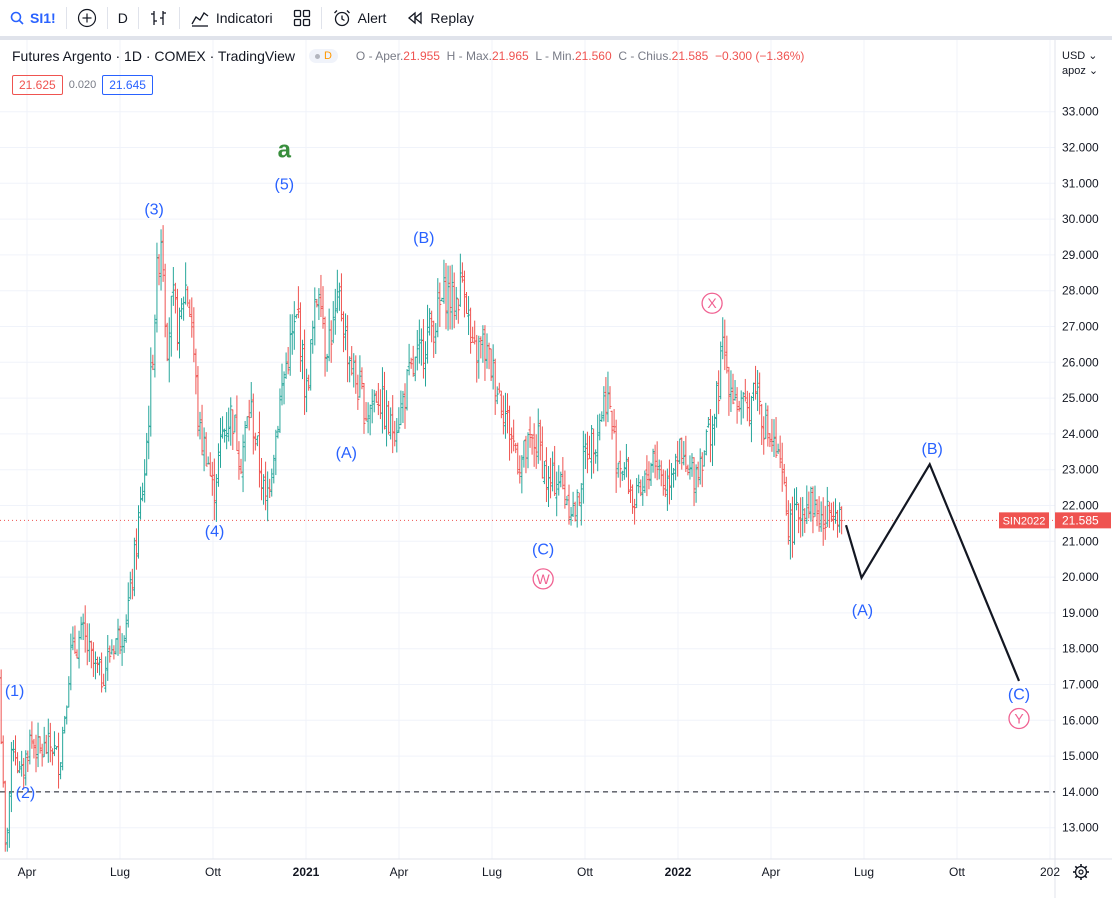 The image size is (1112, 898). I want to click on projection-path-group, so click(932, 571).